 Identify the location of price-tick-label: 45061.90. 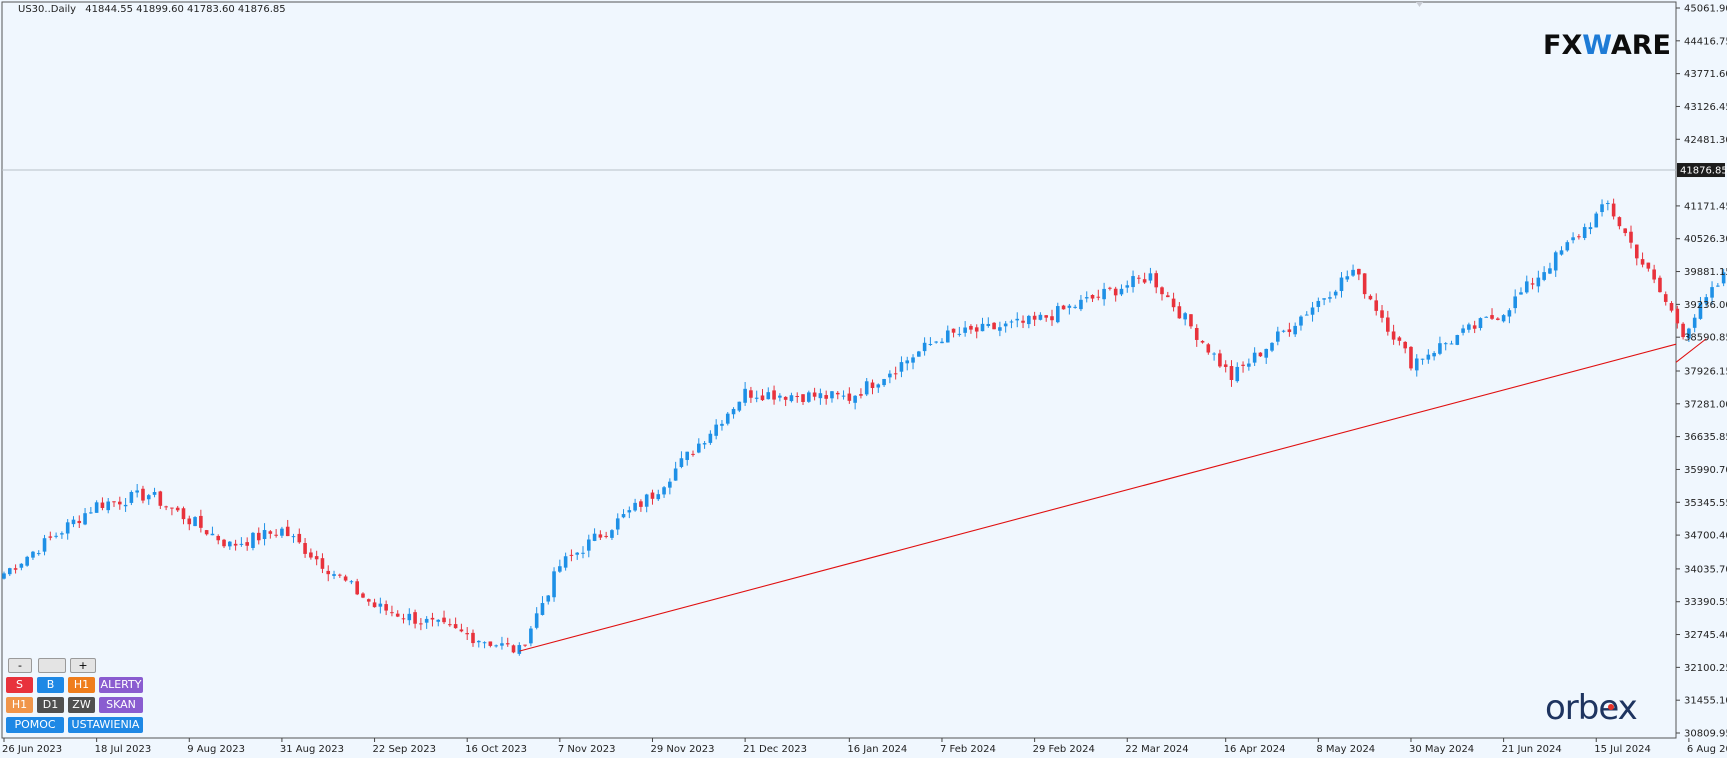
(1705, 9).